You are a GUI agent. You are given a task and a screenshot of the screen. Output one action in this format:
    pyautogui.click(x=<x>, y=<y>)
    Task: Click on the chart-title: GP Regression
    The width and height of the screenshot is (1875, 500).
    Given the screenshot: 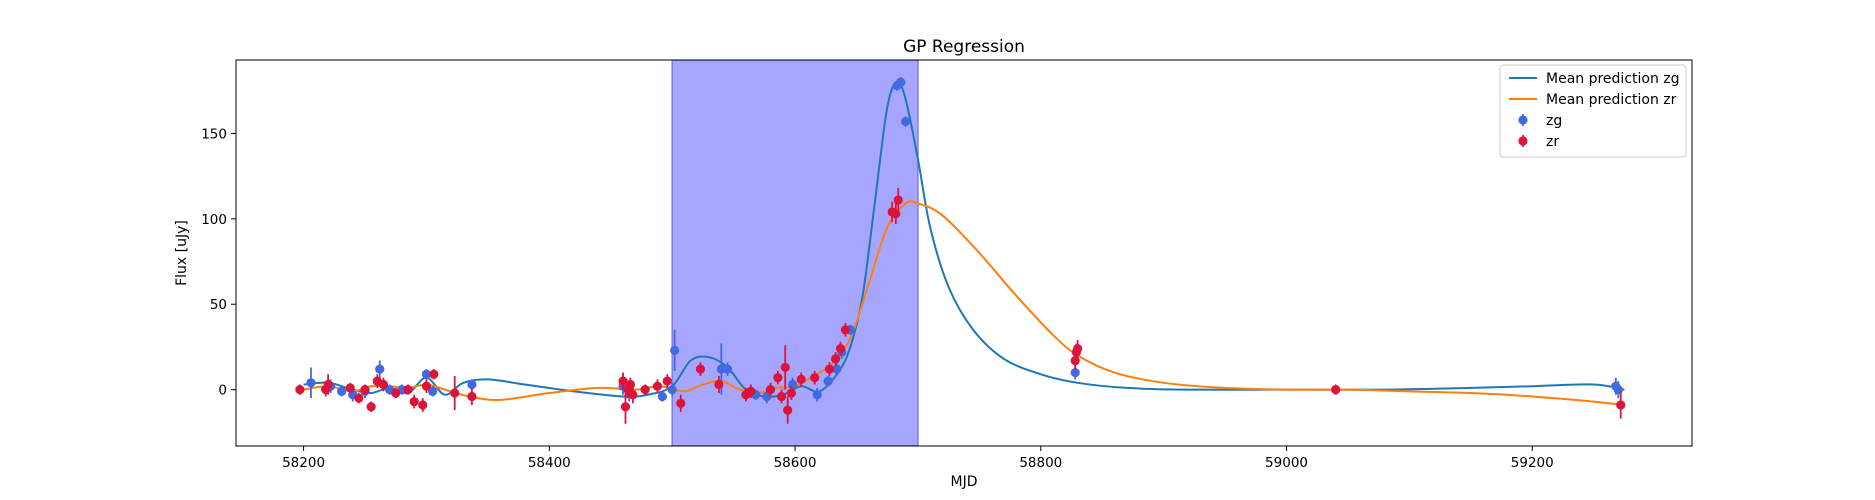 What is the action you would take?
    pyautogui.click(x=964, y=47)
    